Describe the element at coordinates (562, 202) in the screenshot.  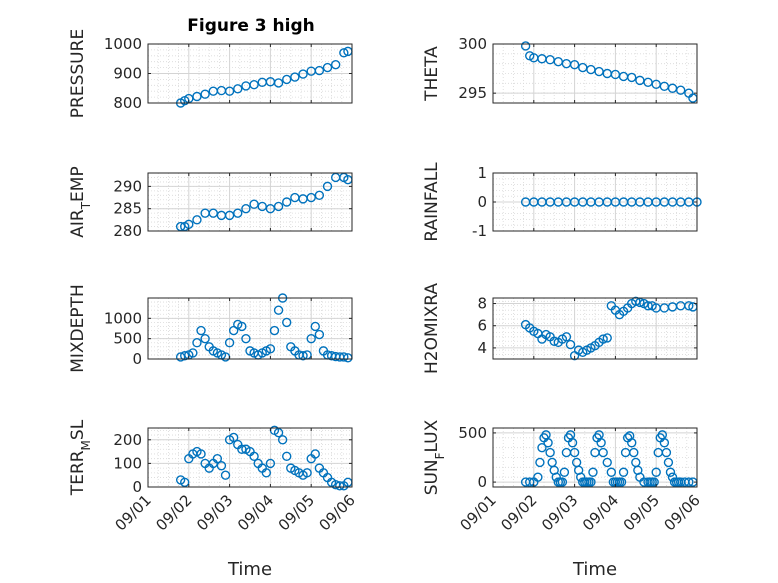
I see `subplot-4: -1 0 1 RAINFALL` at that location.